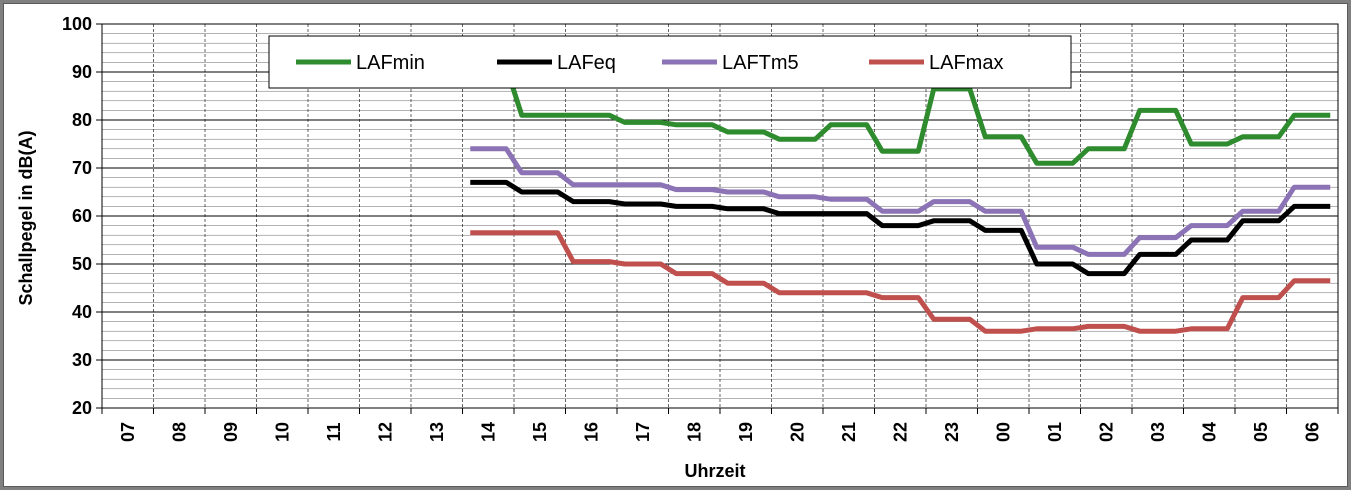 The width and height of the screenshot is (1351, 490). What do you see at coordinates (82, 120) in the screenshot?
I see `y-tick-label: 80` at bounding box center [82, 120].